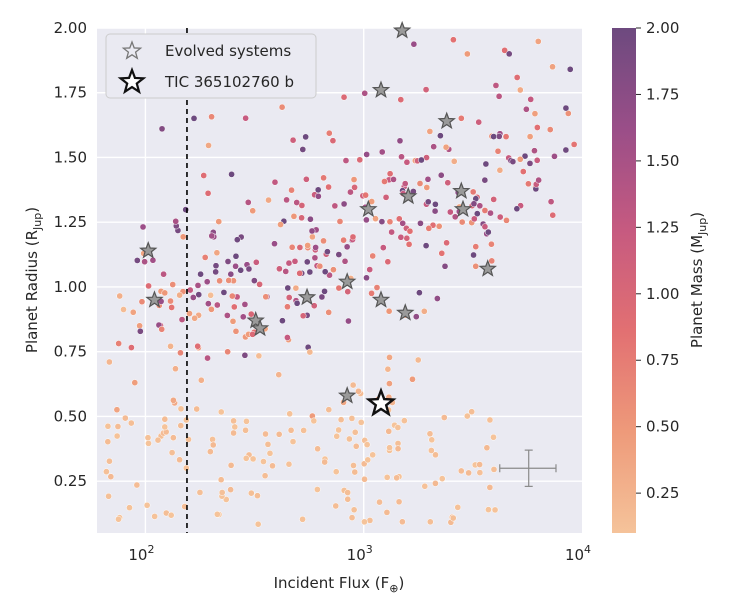  What do you see at coordinates (132, 50) in the screenshot?
I see `legend-evolved-star` at bounding box center [132, 50].